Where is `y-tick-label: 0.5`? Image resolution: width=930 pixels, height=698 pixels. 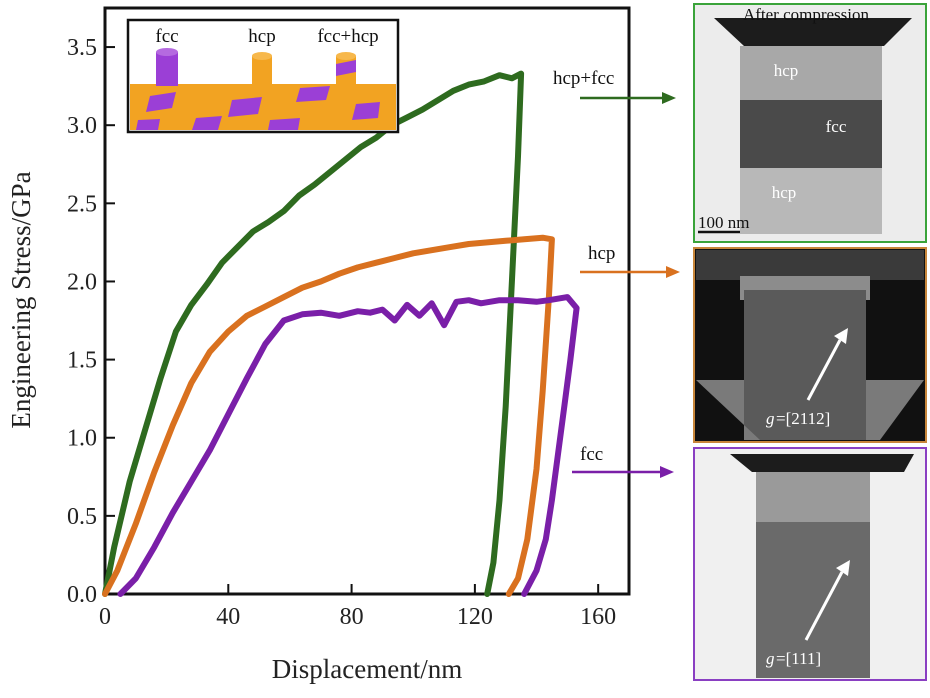
y-tick-label: 0.5 is located at coordinates (82, 517).